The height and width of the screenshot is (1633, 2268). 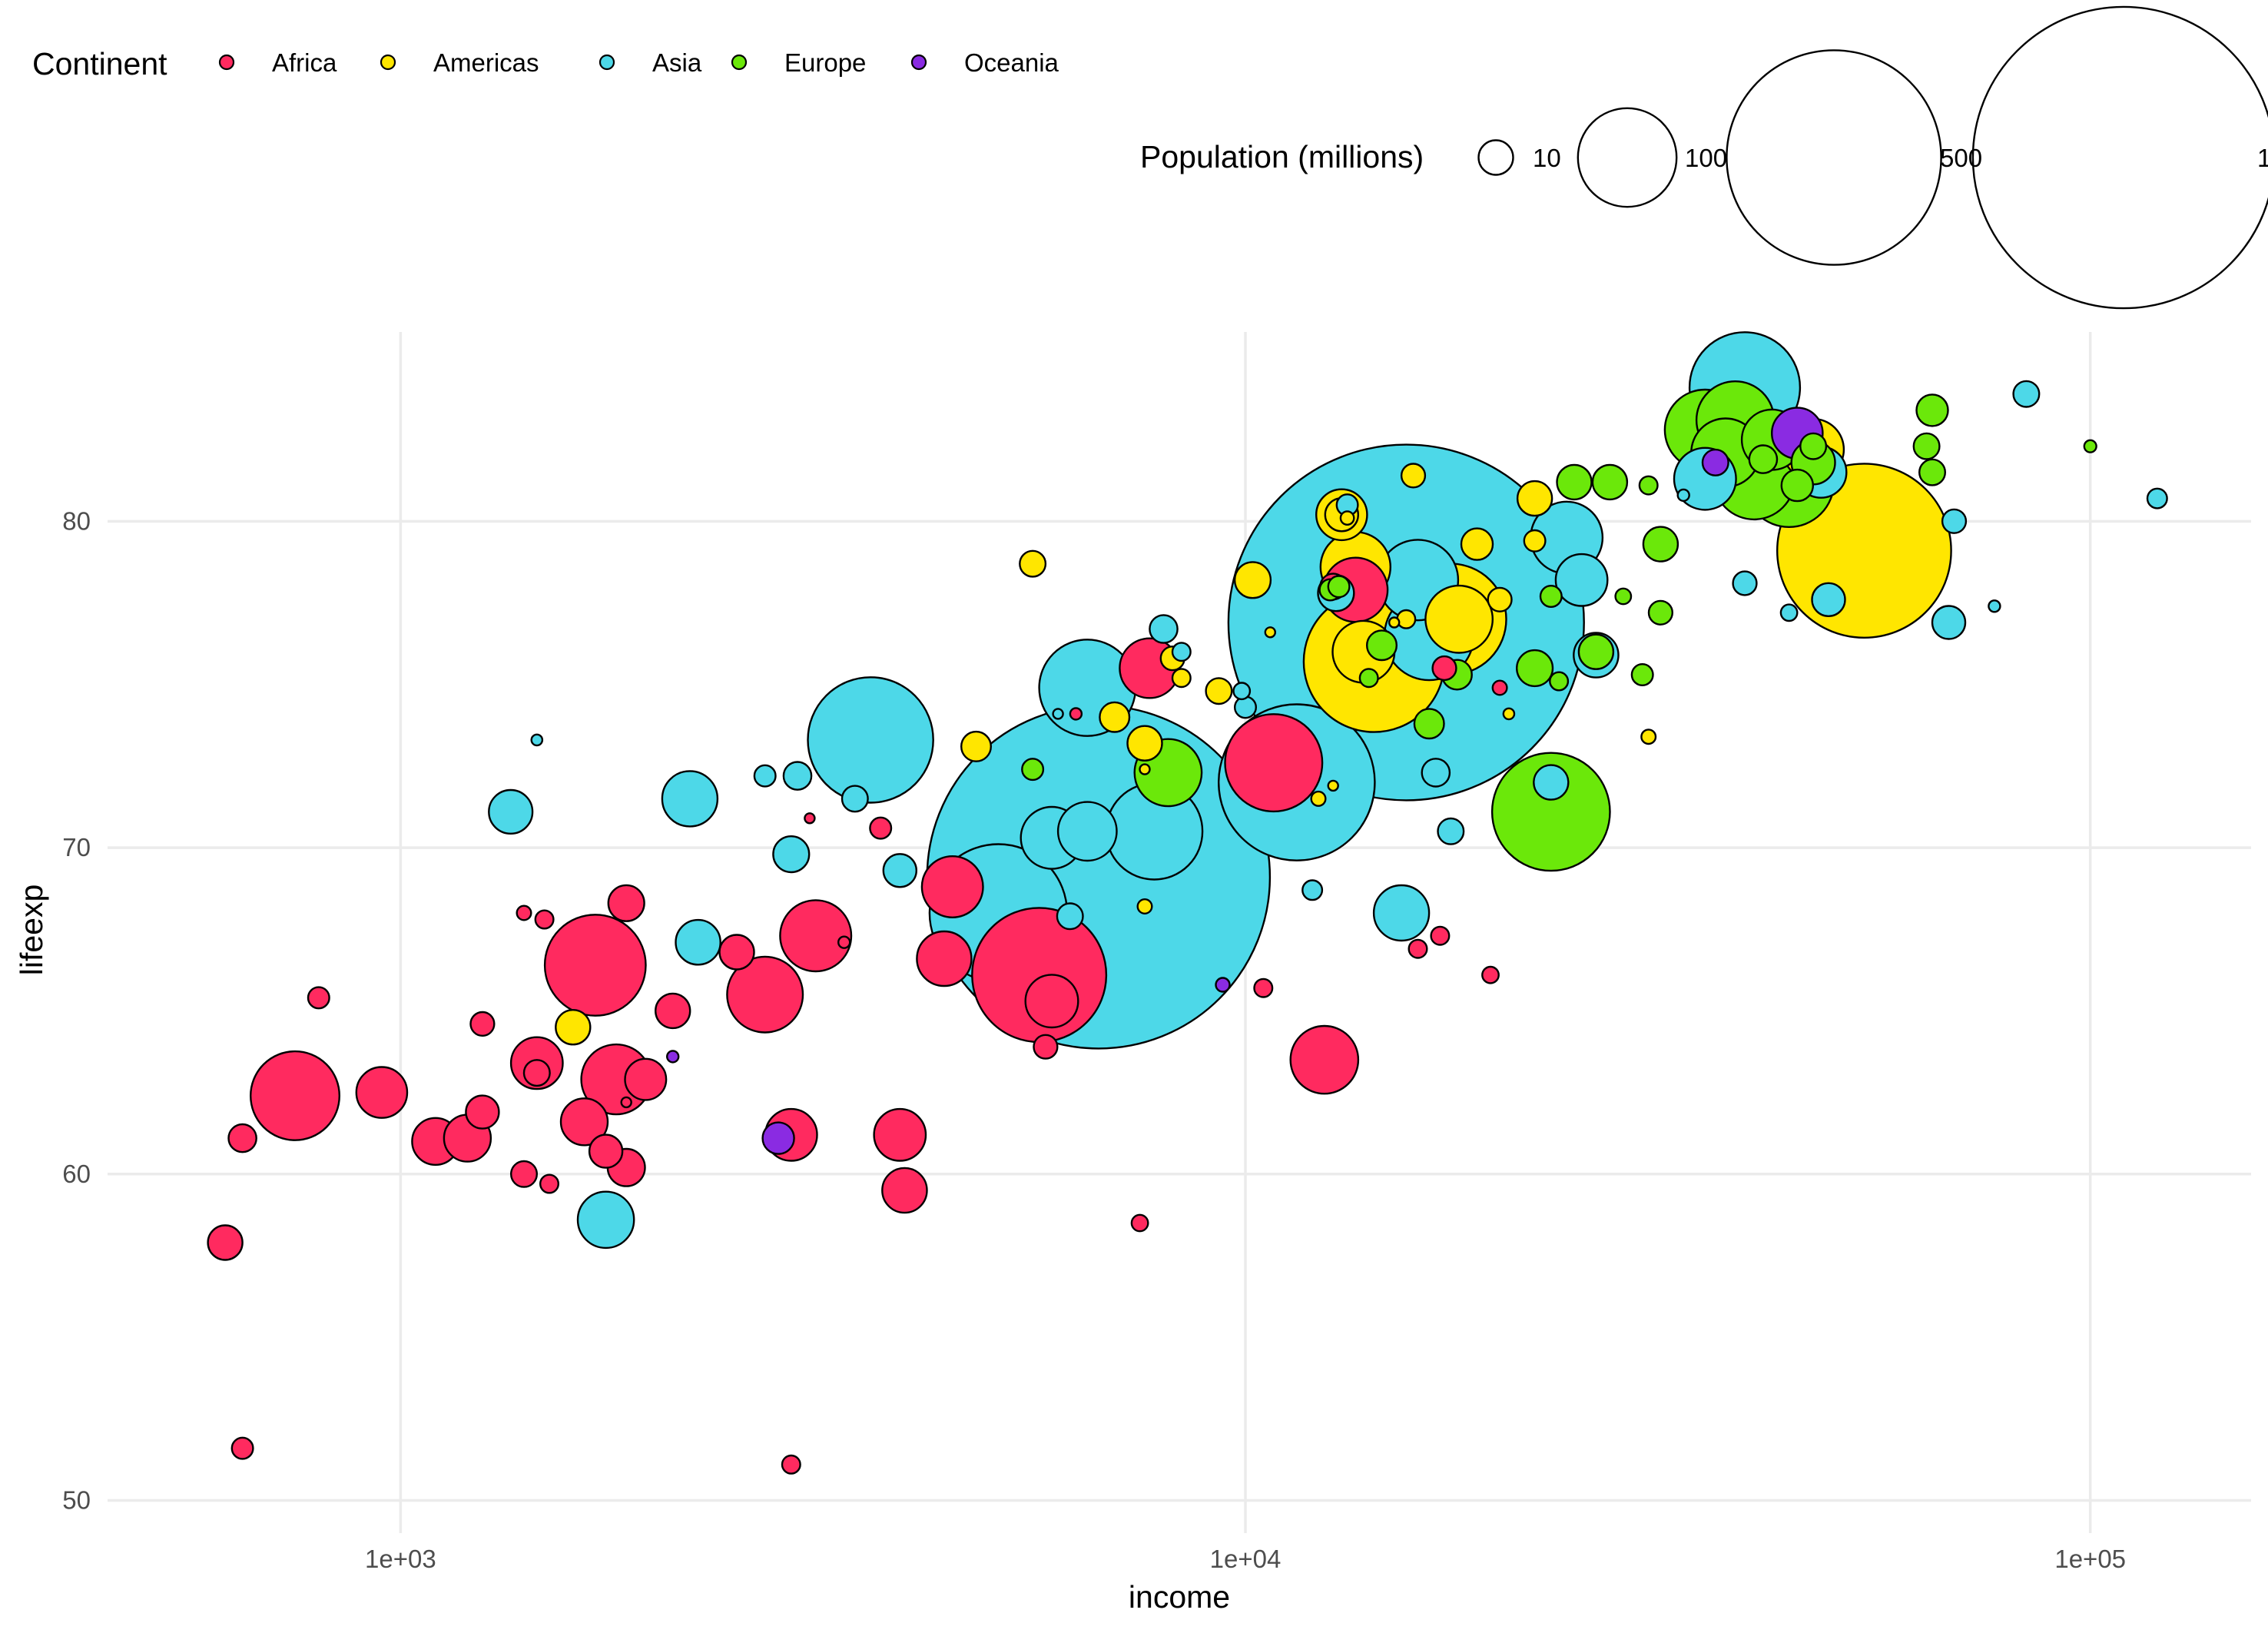 I want to click on size-legend-title: Population (millions), so click(x=1282, y=157).